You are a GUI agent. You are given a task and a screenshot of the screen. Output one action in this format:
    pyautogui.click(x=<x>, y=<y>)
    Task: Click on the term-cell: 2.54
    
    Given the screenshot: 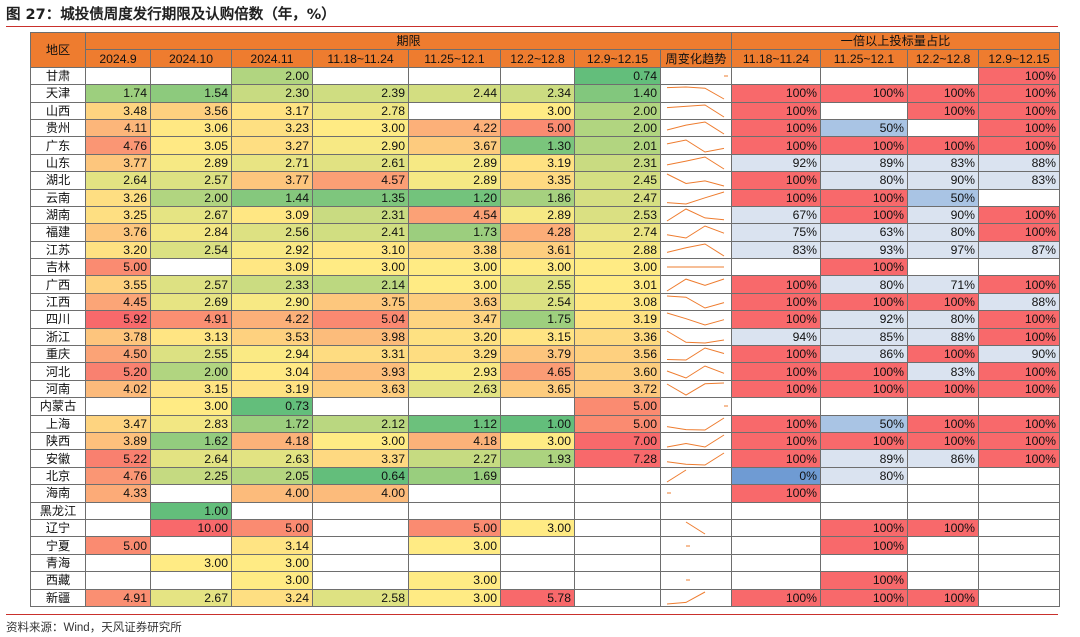 What is the action you would take?
    pyautogui.click(x=537, y=302)
    